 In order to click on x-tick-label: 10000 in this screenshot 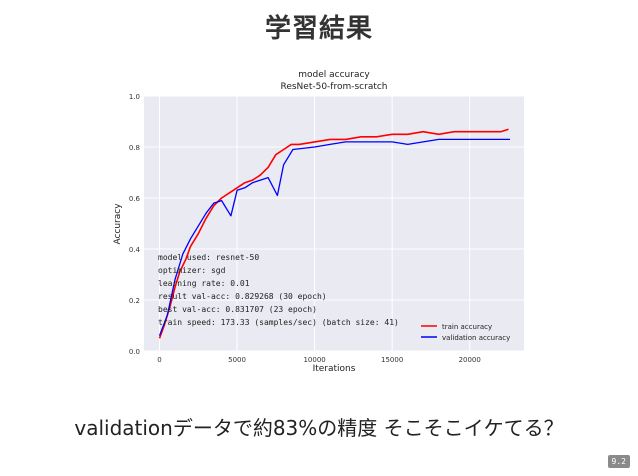, I will do `click(314, 360)`.